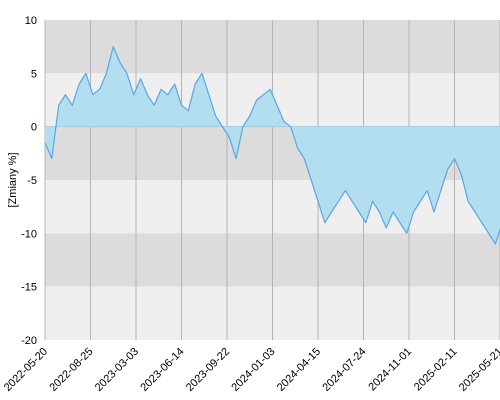 The width and height of the screenshot is (500, 400). Describe the element at coordinates (29, 288) in the screenshot. I see `y-tick-label: -15` at that location.